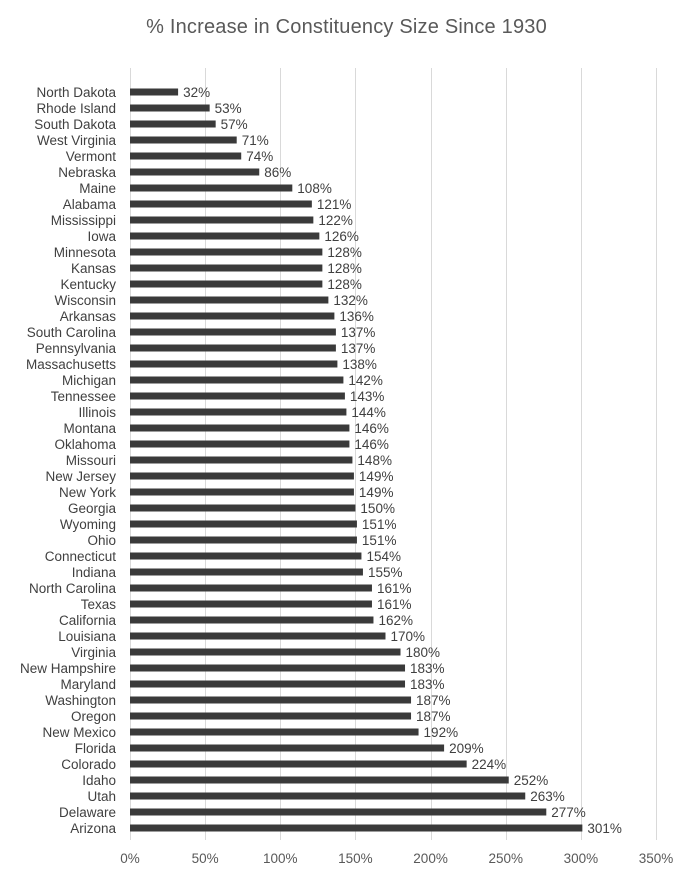 The width and height of the screenshot is (693, 878). I want to click on data-label: 192%, so click(441, 732).